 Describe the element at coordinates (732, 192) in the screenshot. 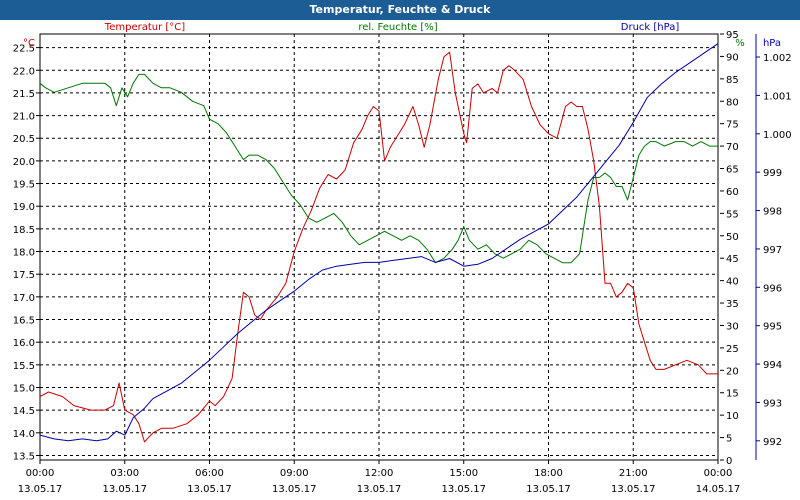

I see `y-tick-label-humidity: 60` at that location.